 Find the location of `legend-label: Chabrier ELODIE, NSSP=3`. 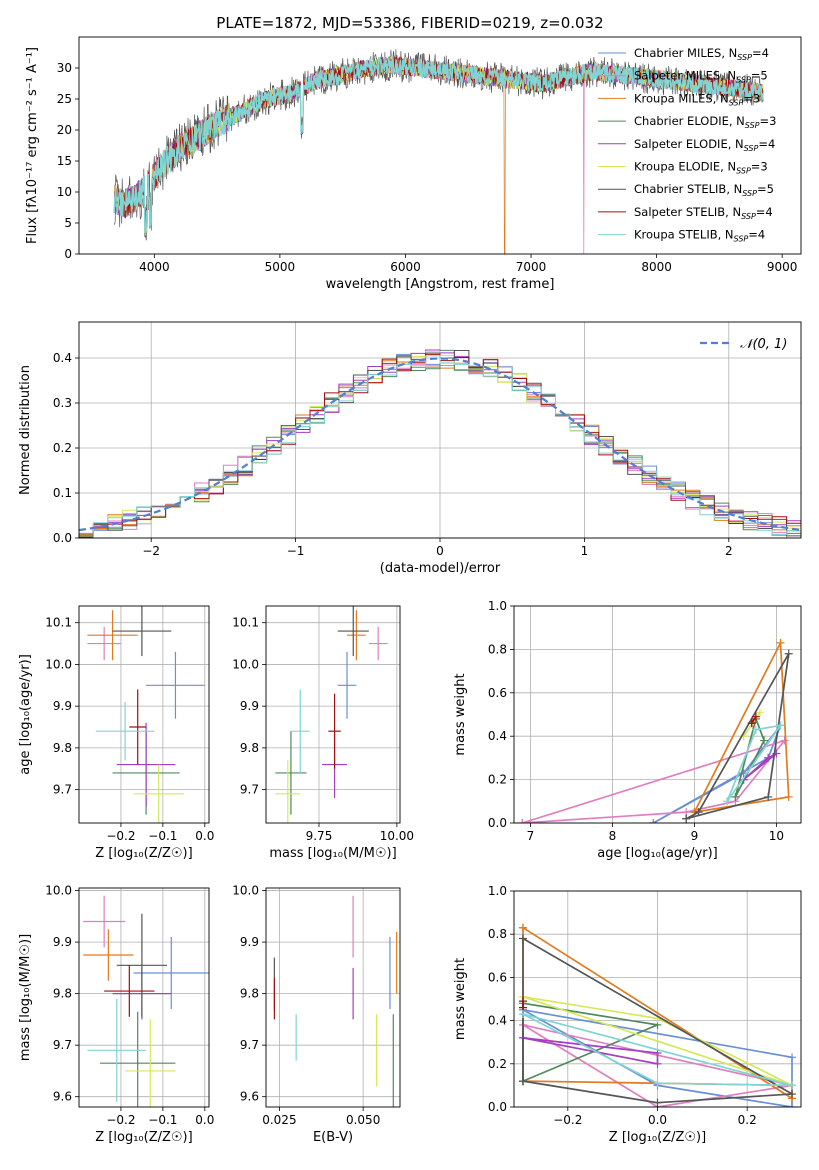

legend-label: Chabrier ELODIE, NSSP=3 is located at coordinates (705, 122).